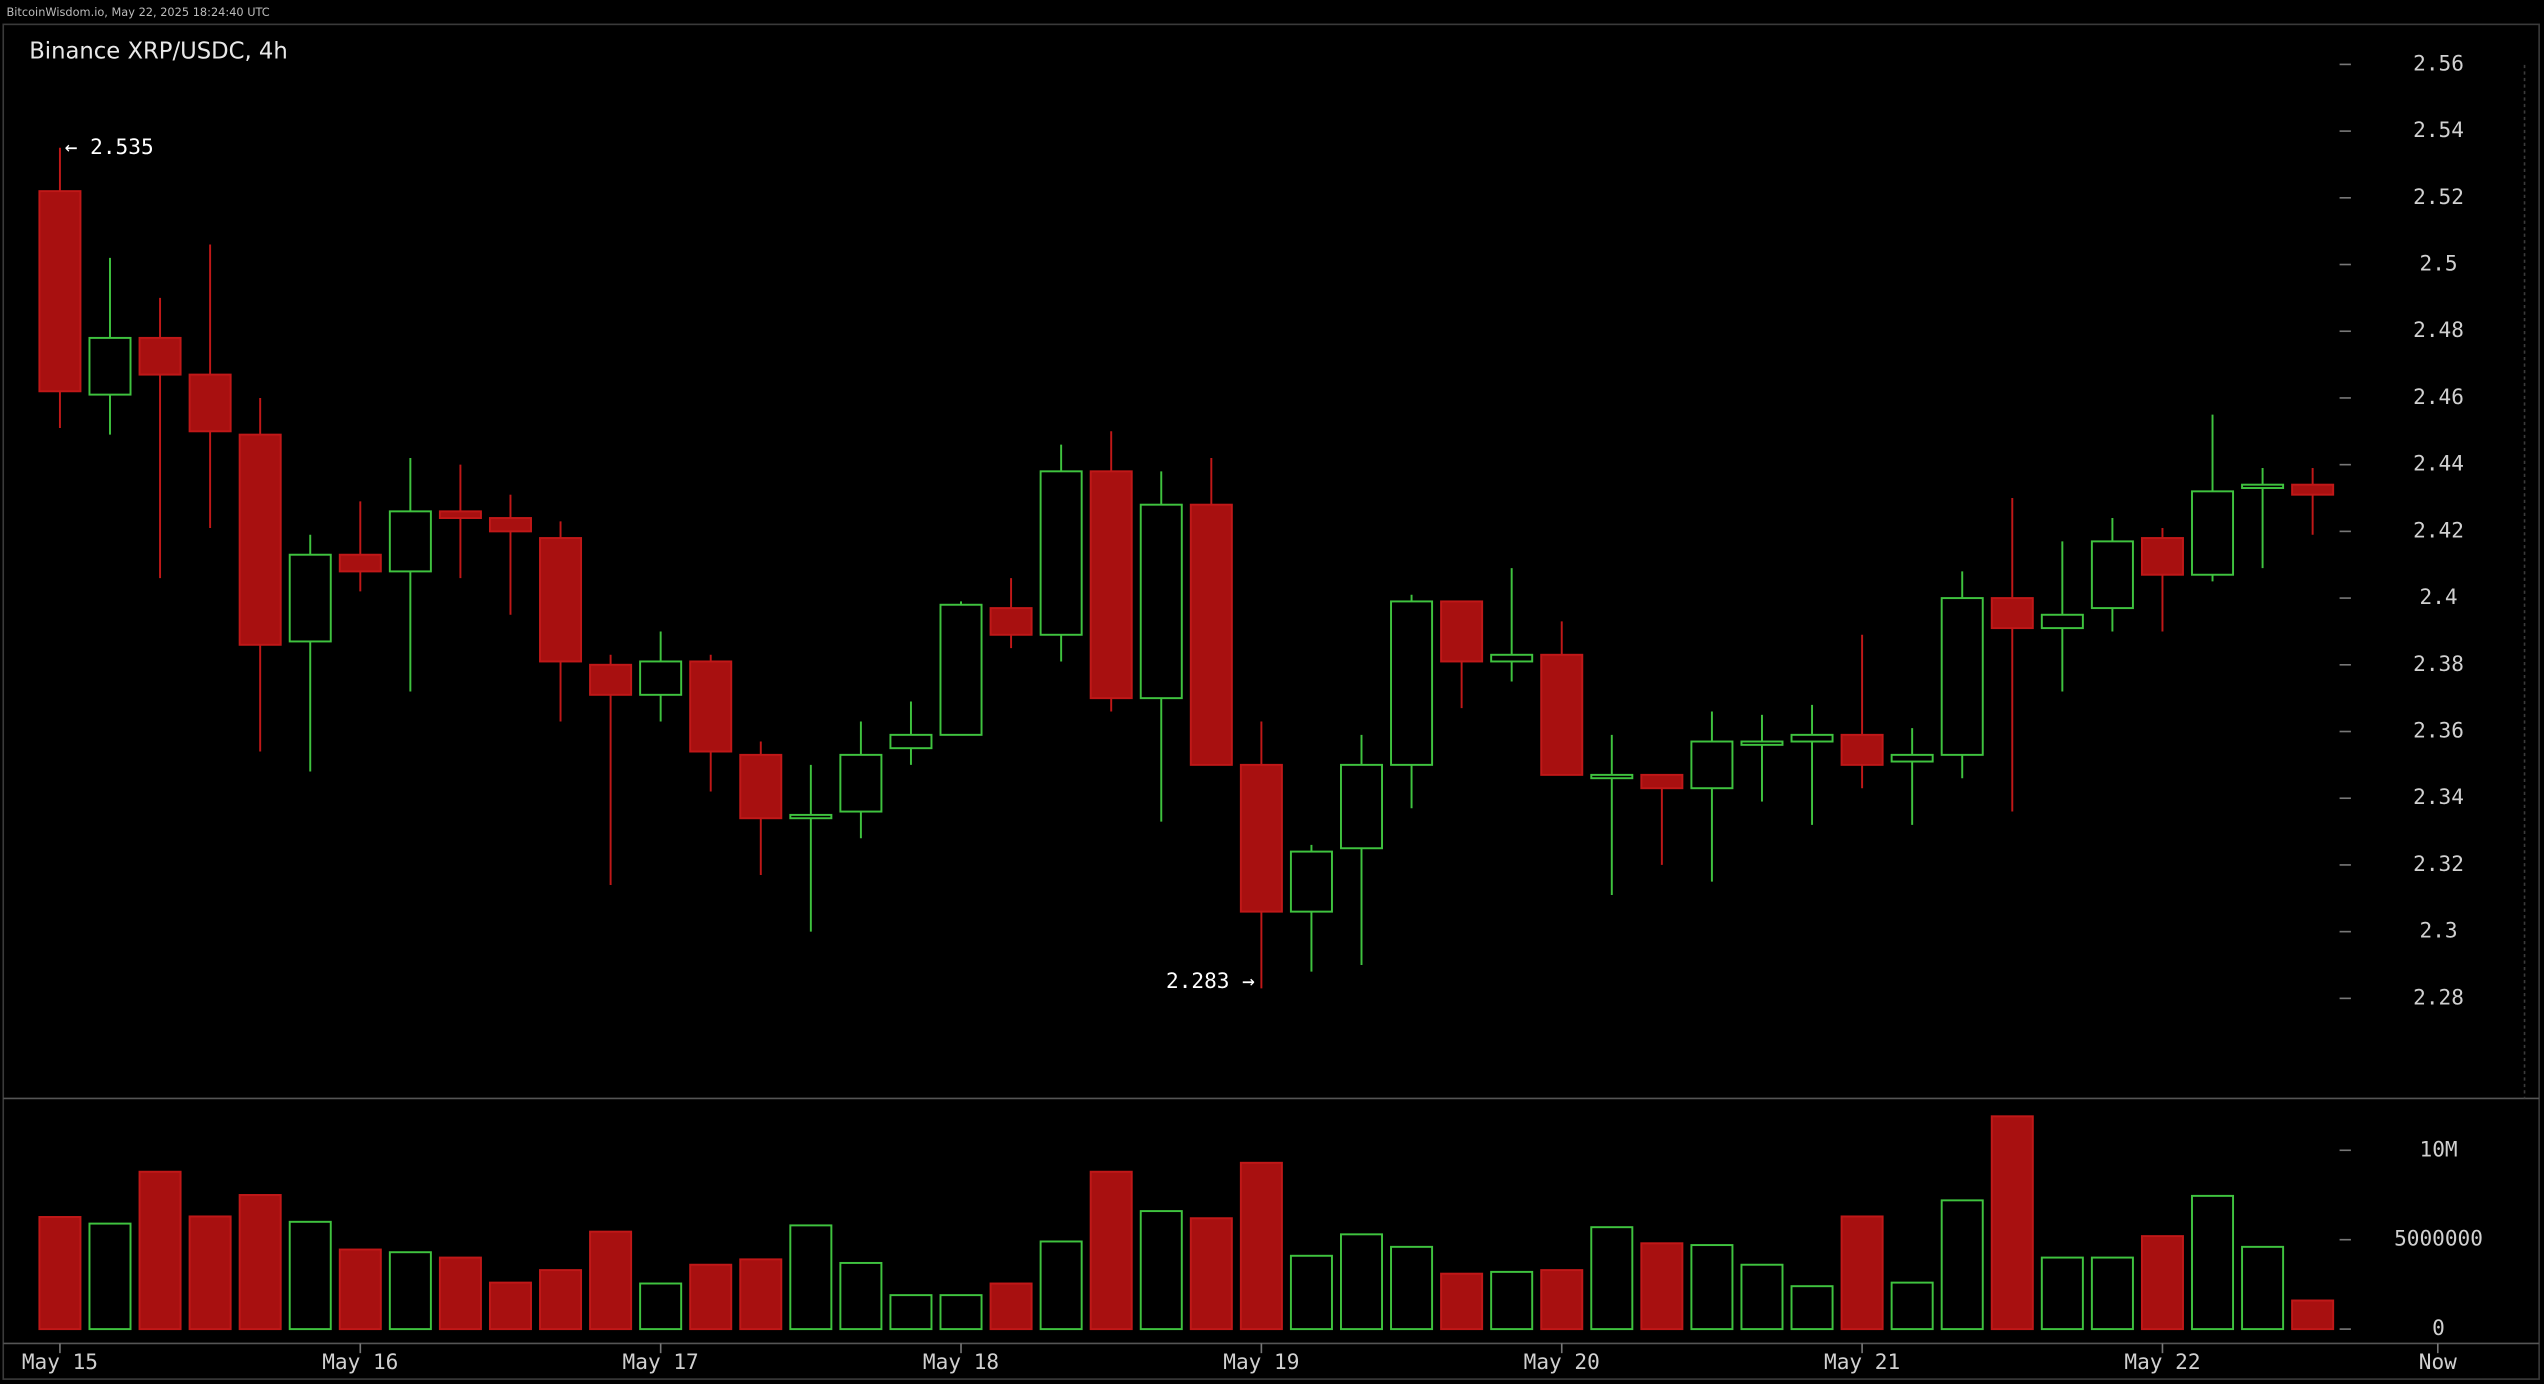  I want to click on y-tick-label: 2.38, so click(2438, 663).